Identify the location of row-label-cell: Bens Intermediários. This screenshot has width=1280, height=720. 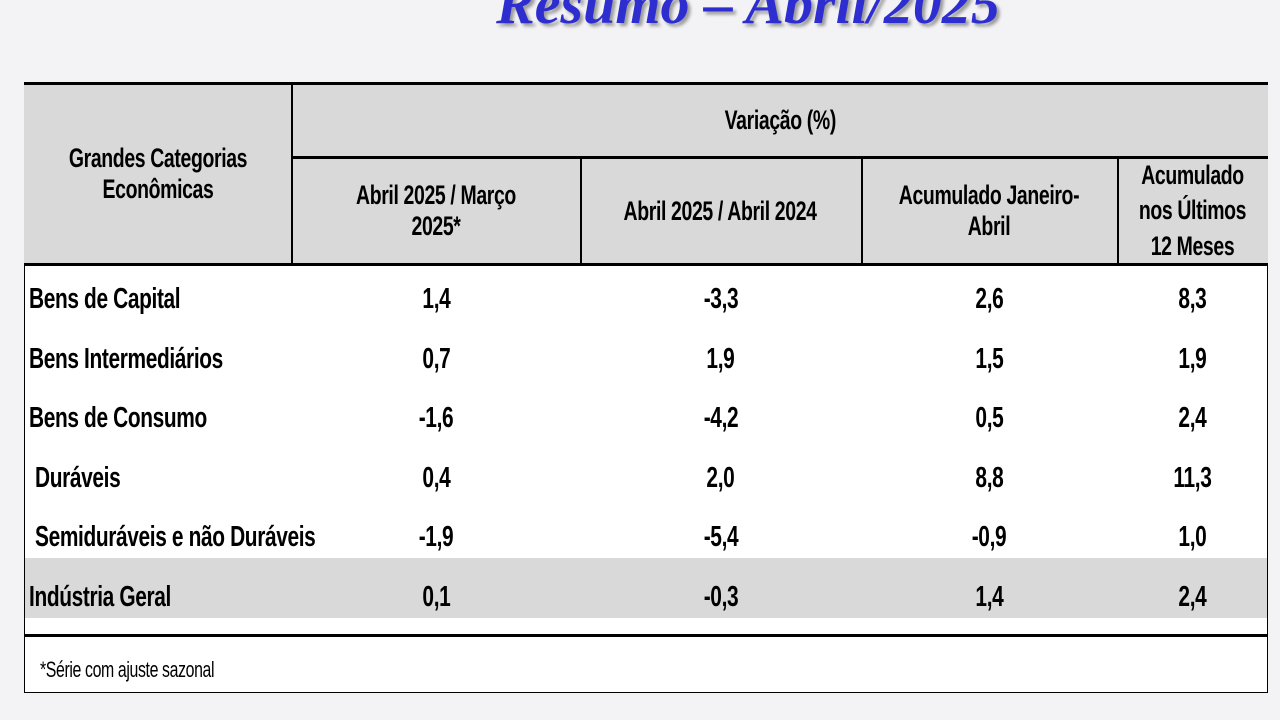
(159, 359).